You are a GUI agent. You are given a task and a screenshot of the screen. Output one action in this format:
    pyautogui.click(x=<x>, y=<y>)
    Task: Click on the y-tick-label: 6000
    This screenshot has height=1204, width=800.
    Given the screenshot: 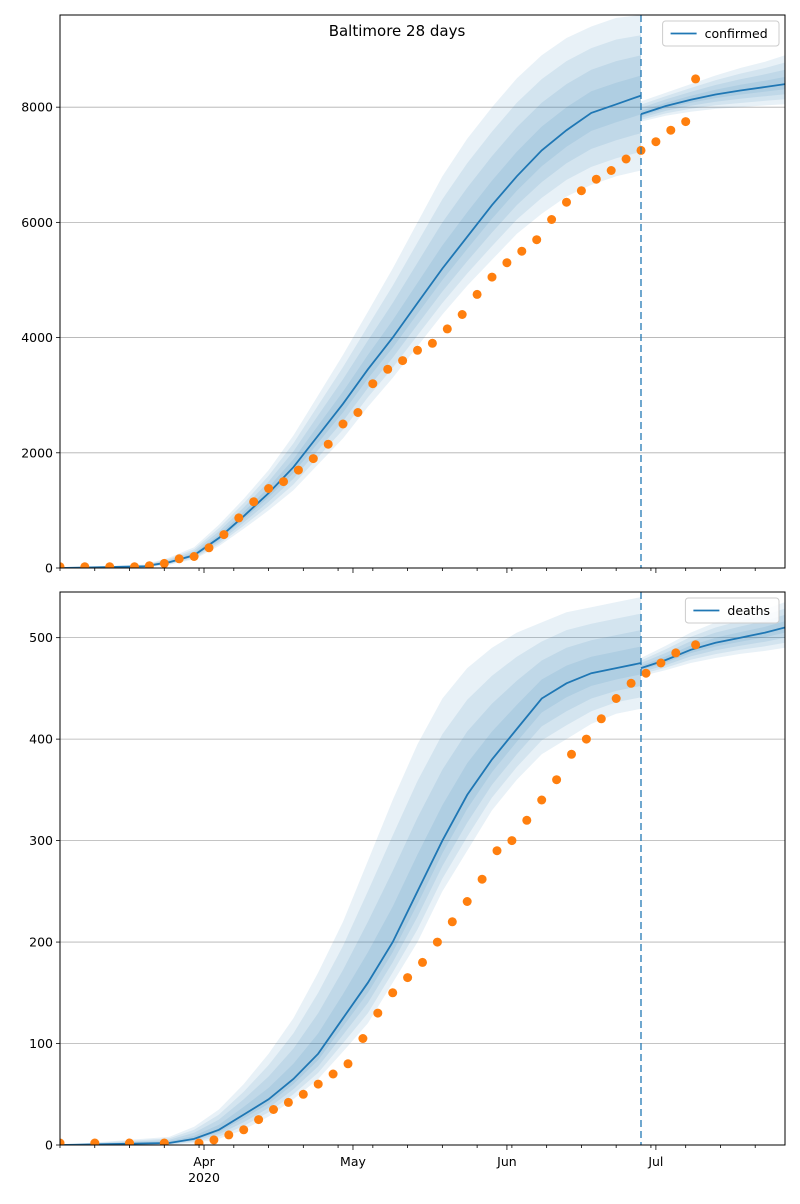 What is the action you would take?
    pyautogui.click(x=37, y=222)
    